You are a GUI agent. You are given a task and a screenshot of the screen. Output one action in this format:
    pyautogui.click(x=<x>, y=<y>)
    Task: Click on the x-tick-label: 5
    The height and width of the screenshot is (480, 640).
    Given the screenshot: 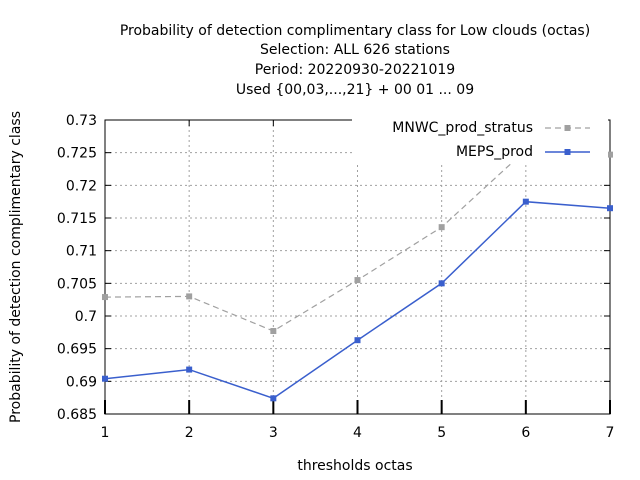 What is the action you would take?
    pyautogui.click(x=441, y=433)
    